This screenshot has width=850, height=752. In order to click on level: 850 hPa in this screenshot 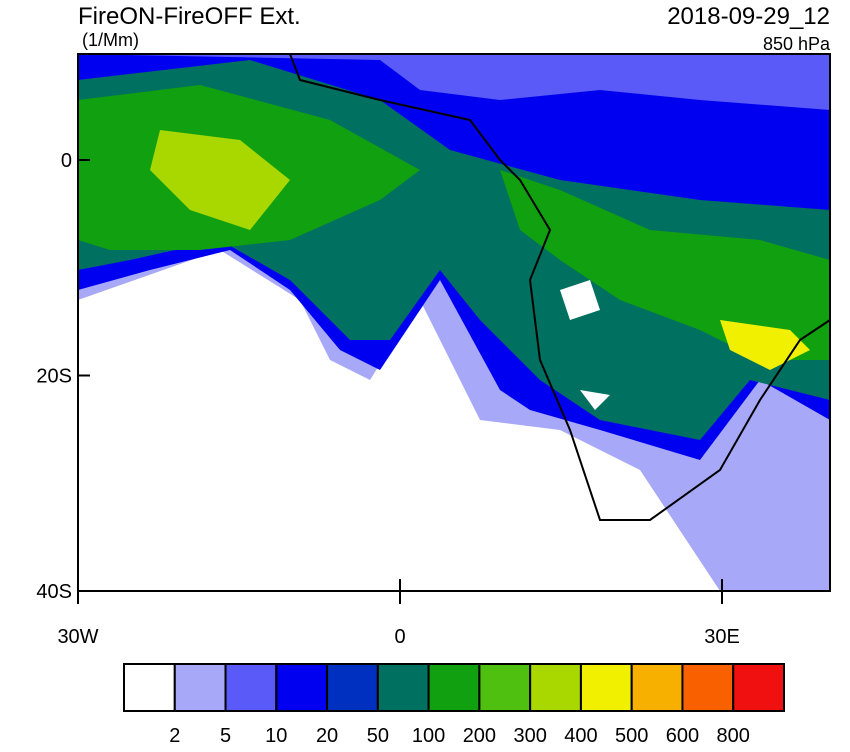, I will do `click(797, 44)`.